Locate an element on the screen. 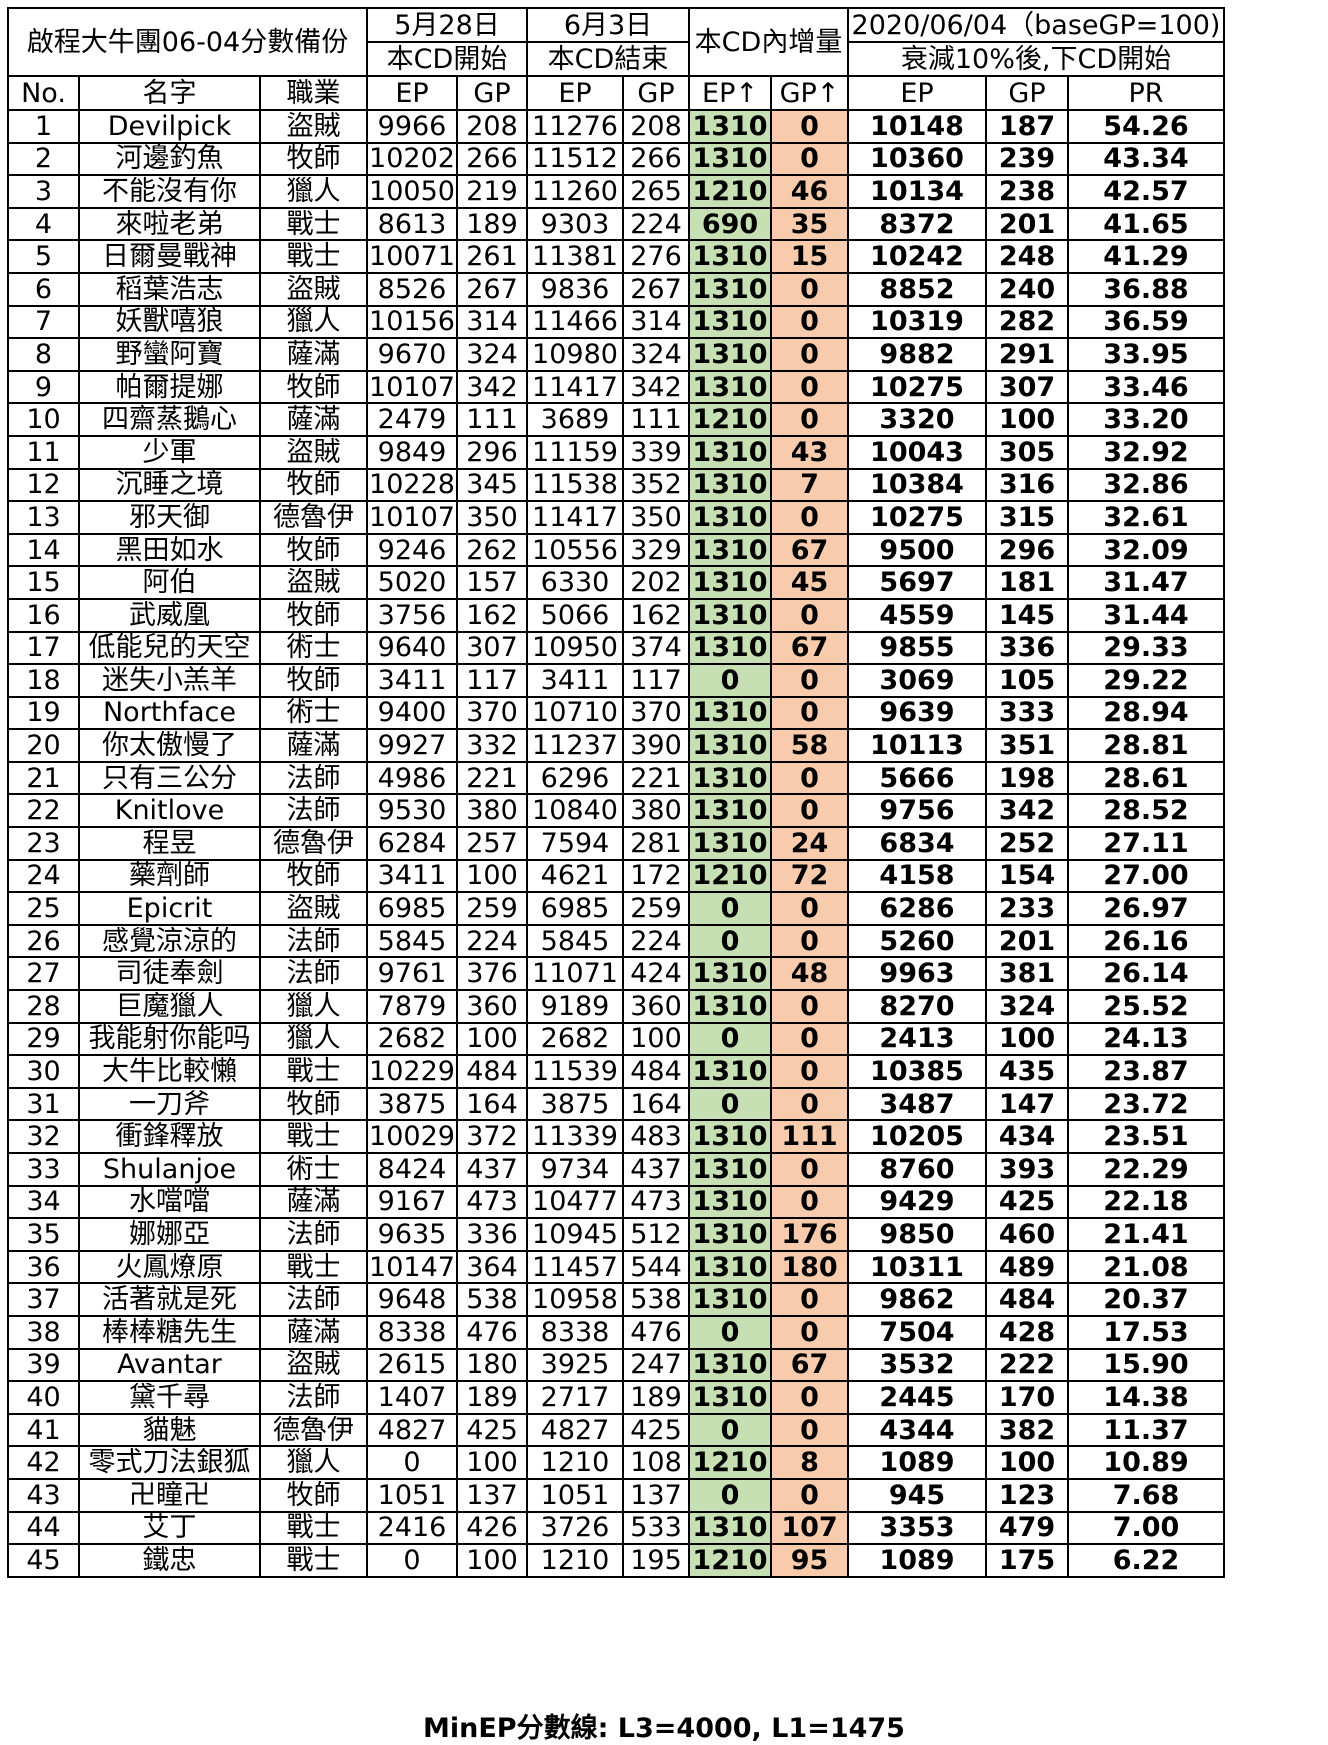 This screenshot has height=1745, width=1328. cell-pr: 41.29 is located at coordinates (1146, 256).